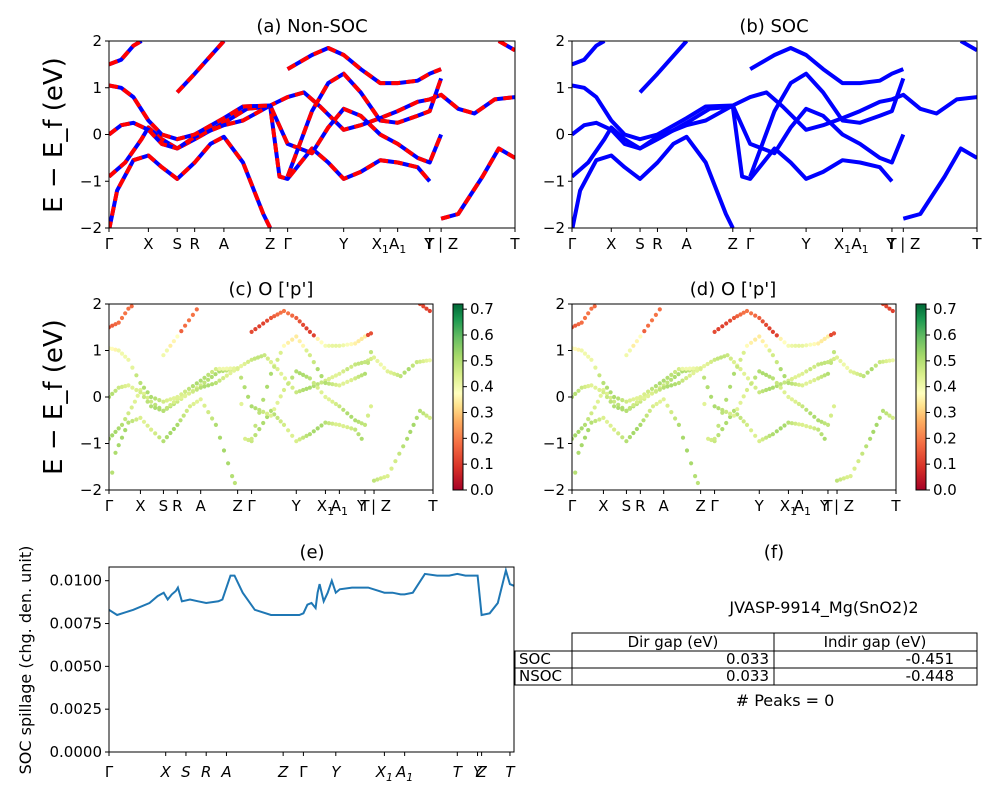 The height and width of the screenshot is (800, 1000). Describe the element at coordinates (311, 552) in the screenshot. I see `panel-e-title: (e)` at that location.